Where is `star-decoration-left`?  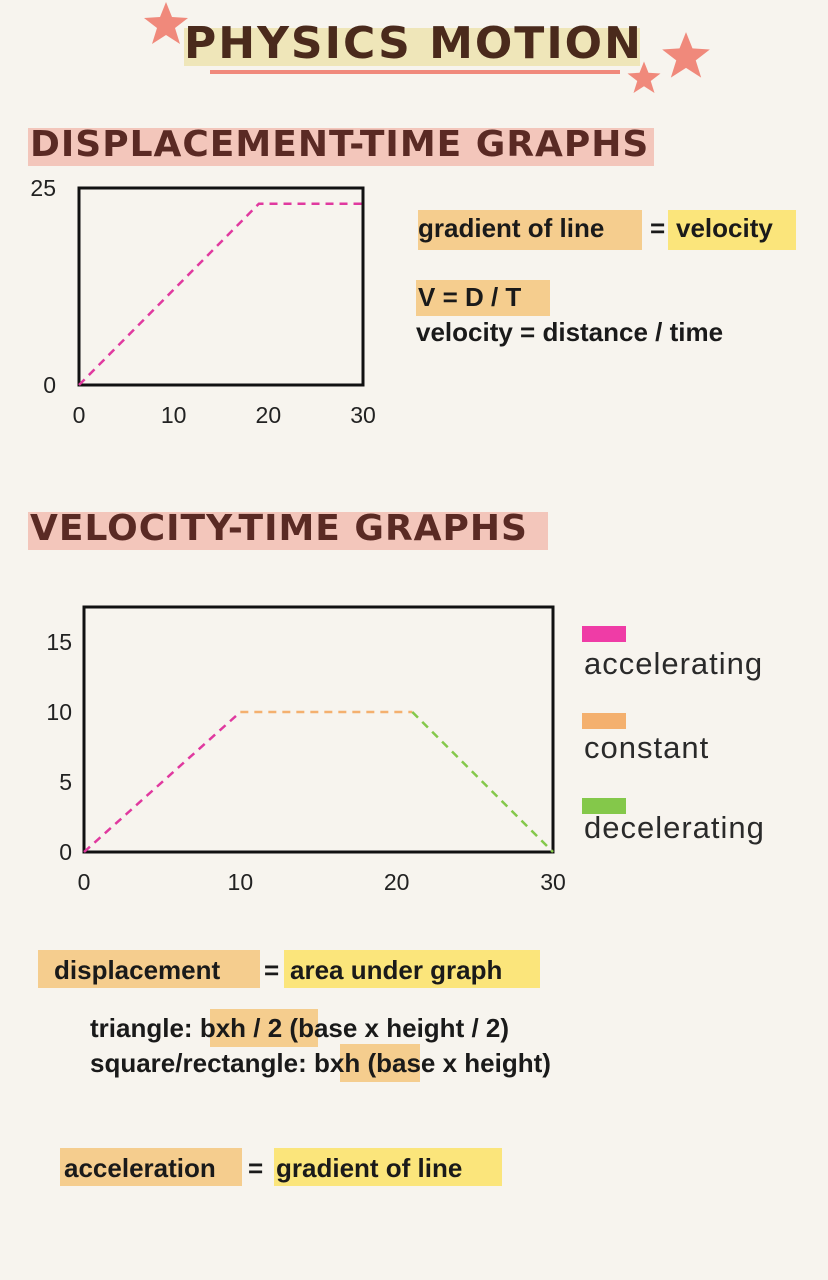
star-decoration-left is located at coordinates (166, 23).